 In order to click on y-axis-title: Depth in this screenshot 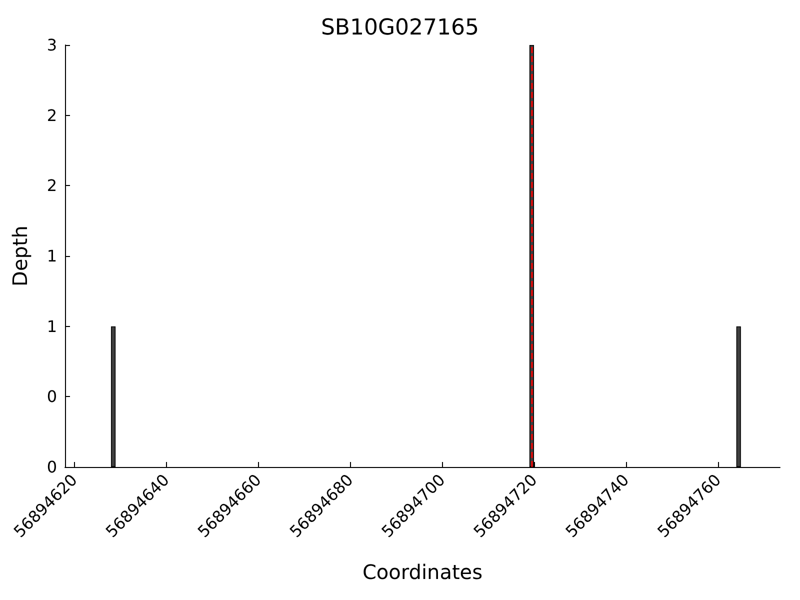, I will do `click(20, 256)`.